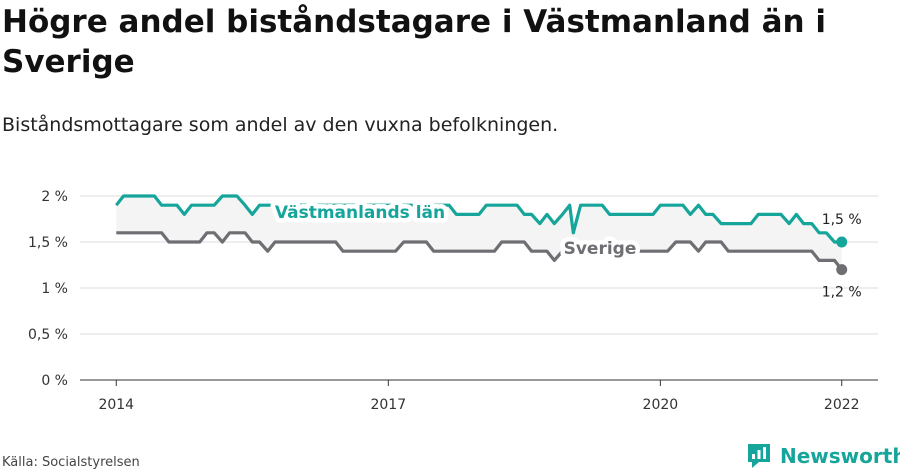 The image size is (900, 474). Describe the element at coordinates (842, 220) in the screenshot. I see `end-label-vastmanland: 1,5 %` at that location.